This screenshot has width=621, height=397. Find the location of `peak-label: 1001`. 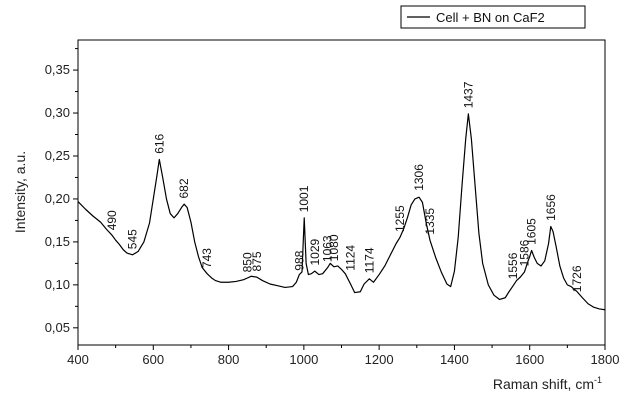

peak-label: 1001 is located at coordinates (304, 198).